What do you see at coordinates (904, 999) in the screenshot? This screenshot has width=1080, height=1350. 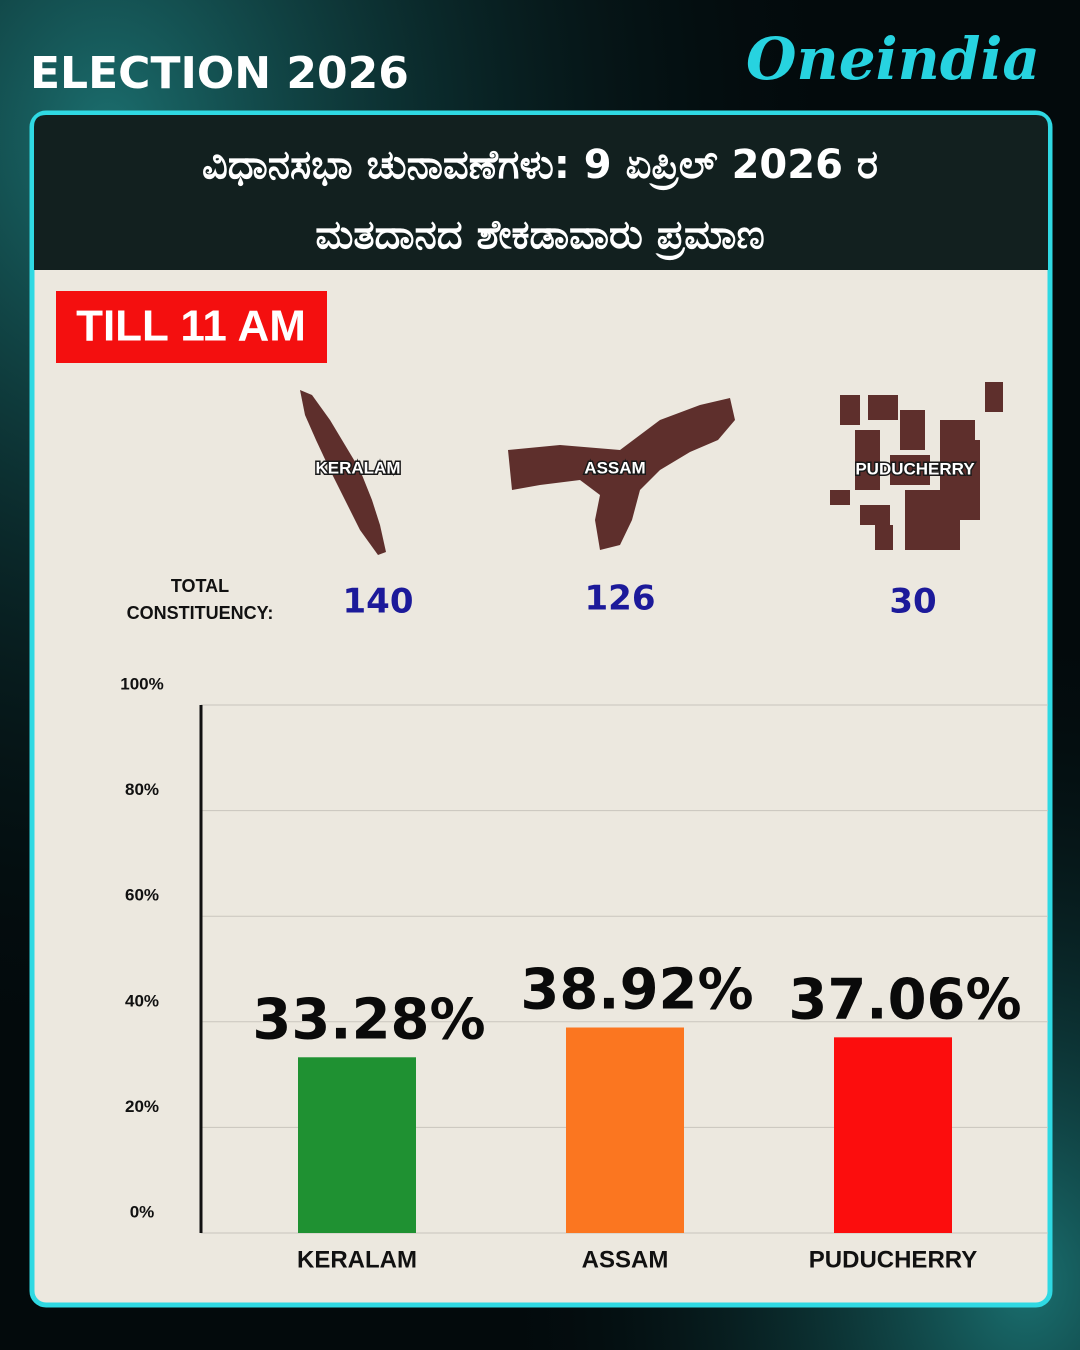 I see `value-label: 37.06%` at bounding box center [904, 999].